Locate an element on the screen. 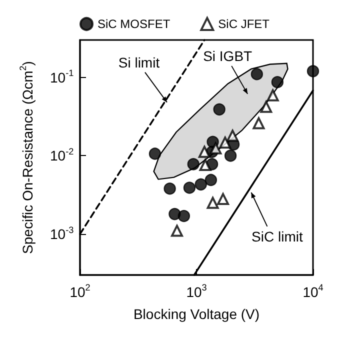  series-label: Si IGBT is located at coordinates (228, 56).